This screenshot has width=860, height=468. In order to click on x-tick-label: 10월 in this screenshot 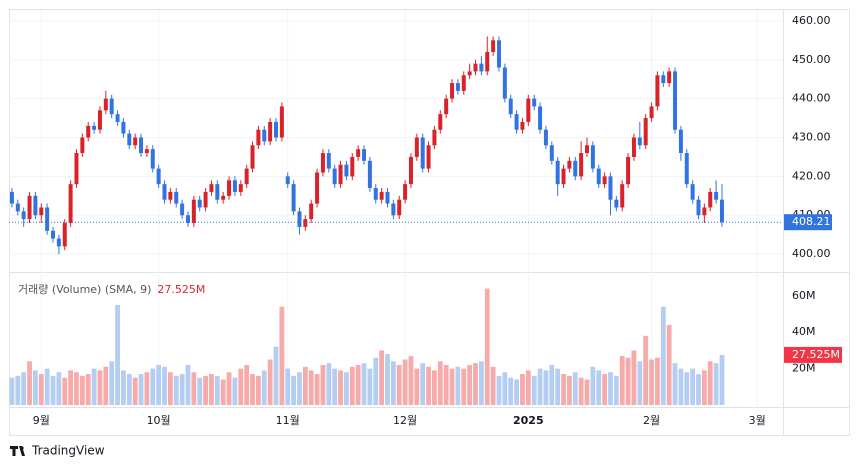, I will do `click(159, 420)`.